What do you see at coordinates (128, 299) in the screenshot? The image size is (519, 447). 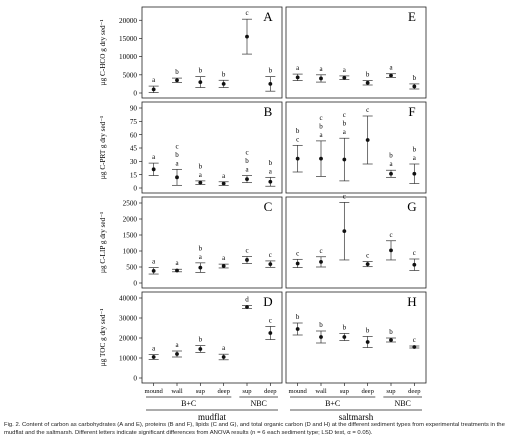 I see `y-tick-label: 40000` at bounding box center [128, 299].